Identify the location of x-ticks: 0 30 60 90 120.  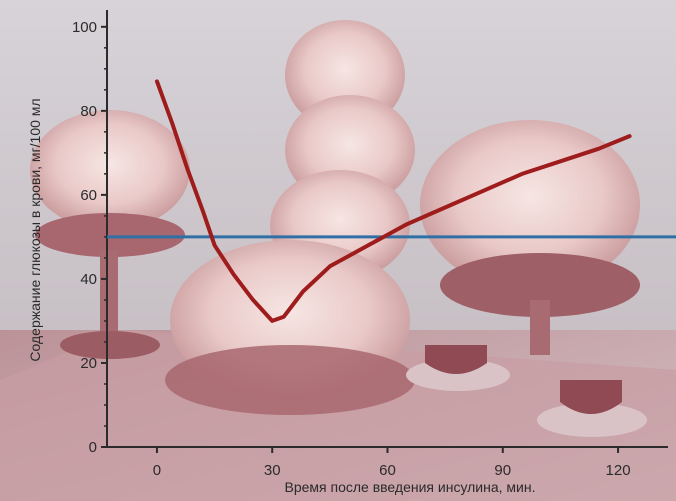
(392, 463).